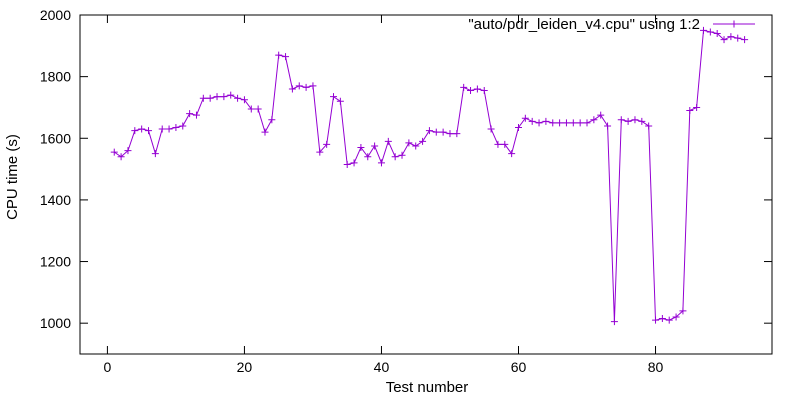 The image size is (800, 405). I want to click on y-axis-label: CPU time (s), so click(12, 177).